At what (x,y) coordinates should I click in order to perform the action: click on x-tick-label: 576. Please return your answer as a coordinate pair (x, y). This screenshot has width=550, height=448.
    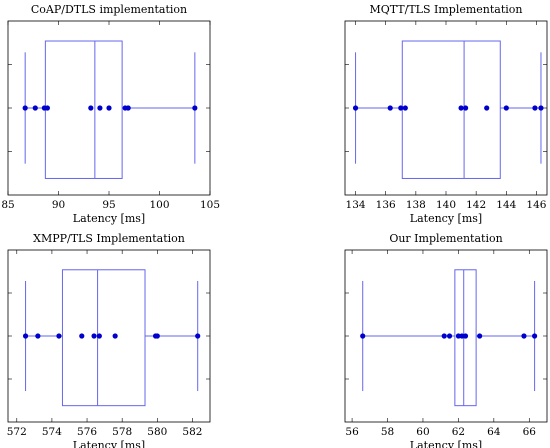
    Looking at the image, I should click on (87, 432).